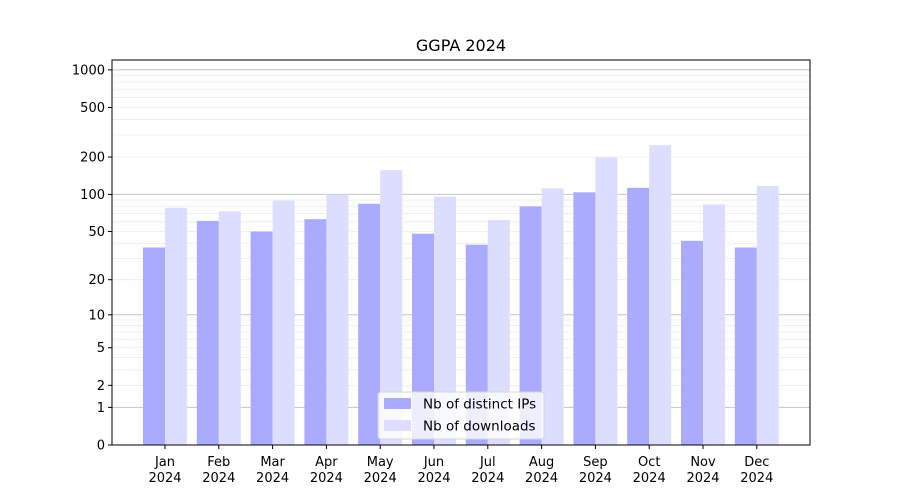  What do you see at coordinates (487, 470) in the screenshot?
I see `x-tick-label: Jul 2024` at bounding box center [487, 470].